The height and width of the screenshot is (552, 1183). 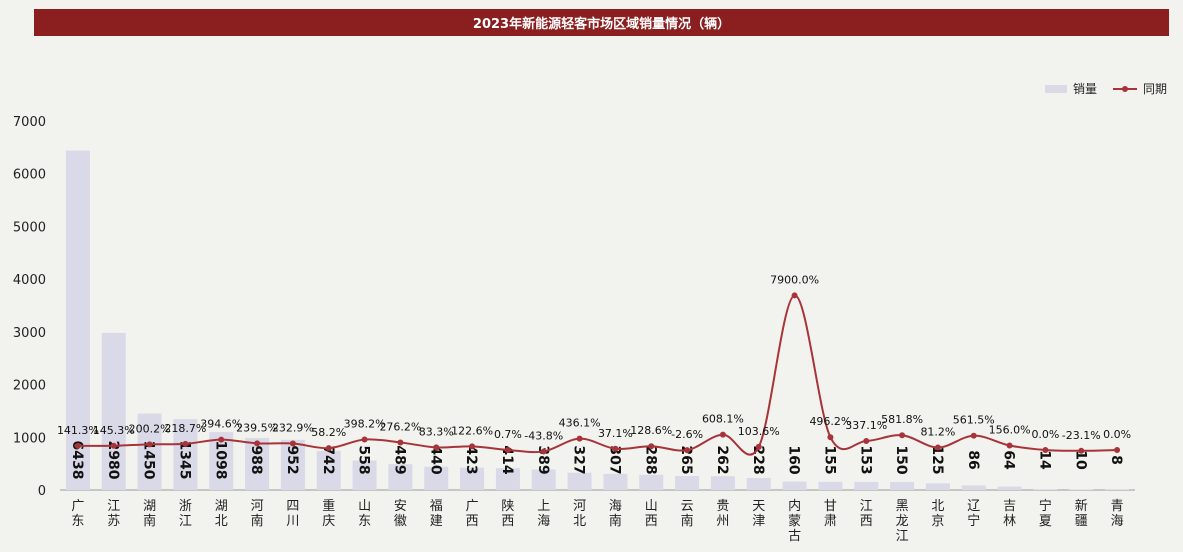 I want to click on x-tick-label: 河北, so click(x=579, y=514).